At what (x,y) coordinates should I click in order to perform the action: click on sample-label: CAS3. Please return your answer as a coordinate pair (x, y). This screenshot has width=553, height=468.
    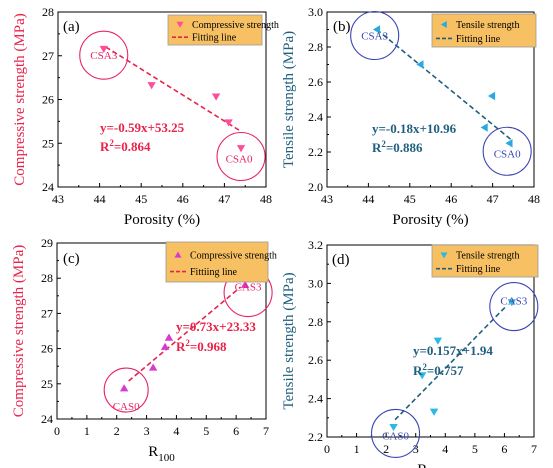
    Looking at the image, I should click on (248, 288).